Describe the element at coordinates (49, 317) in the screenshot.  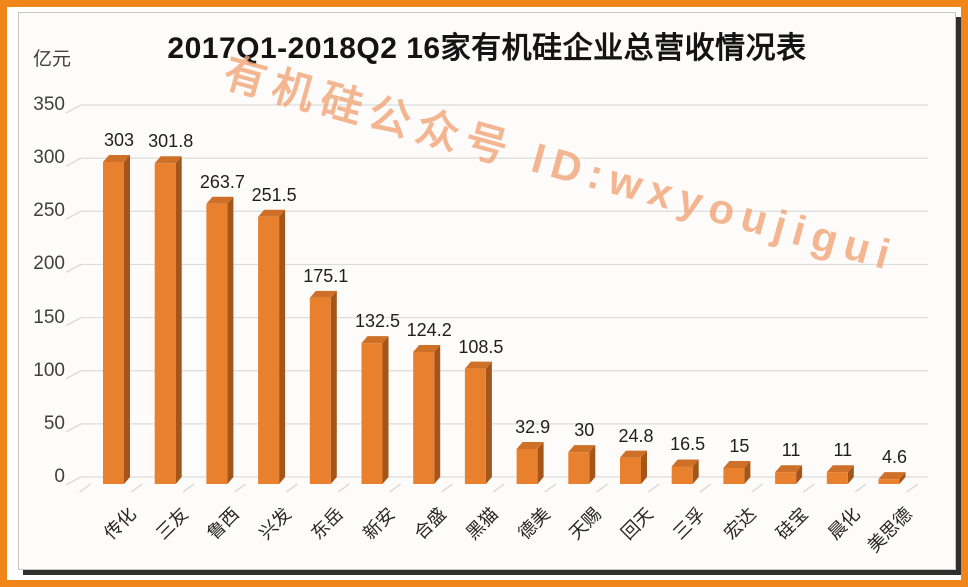
I see `y-axis-tick-label: 150` at that location.